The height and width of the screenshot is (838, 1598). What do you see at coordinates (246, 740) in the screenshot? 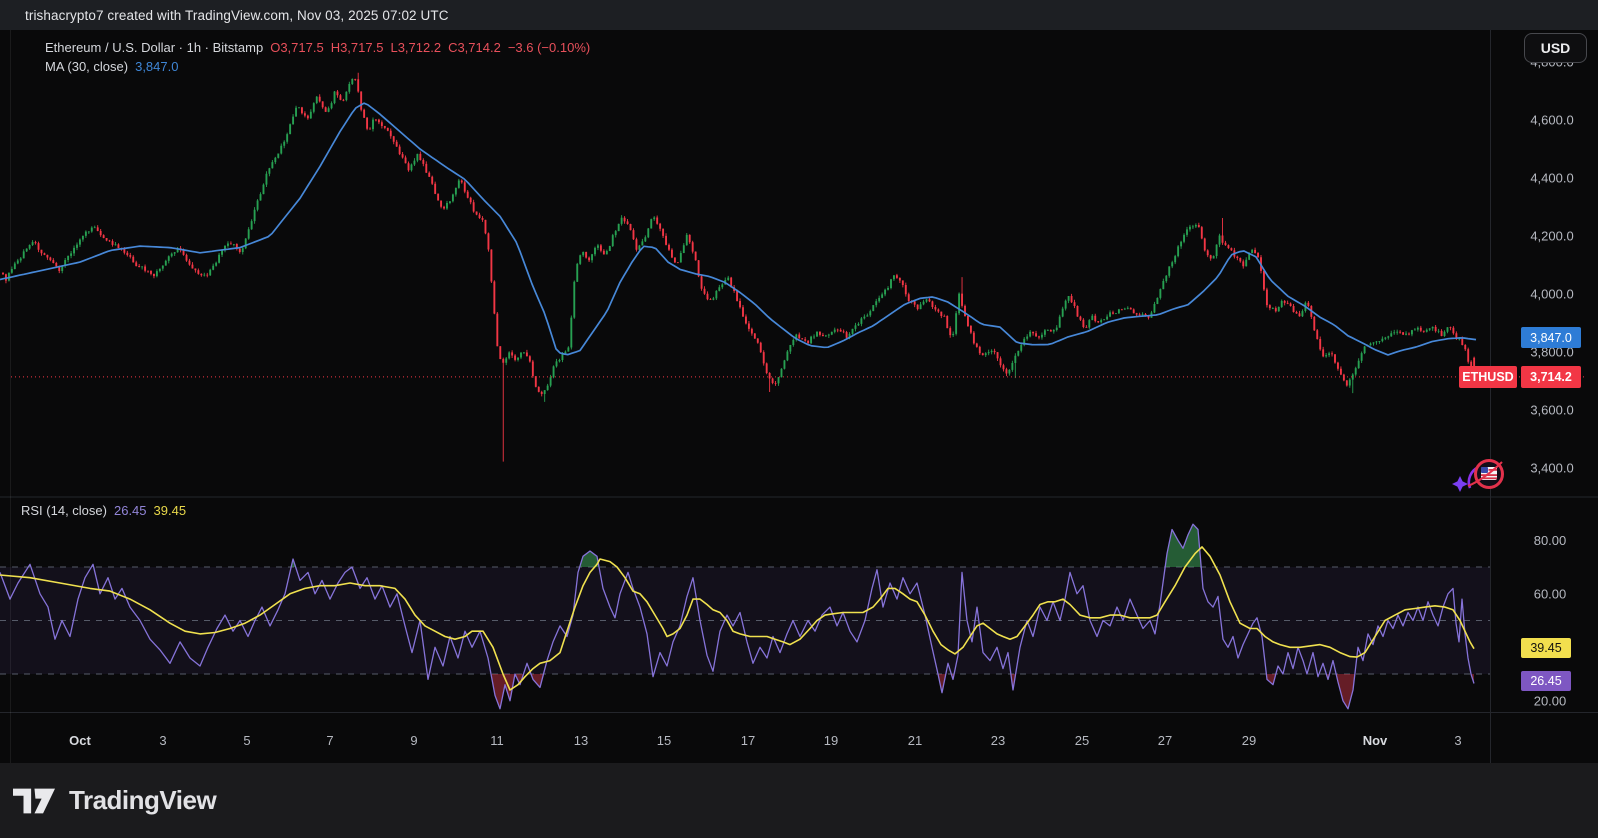
I see `time-axis-tick: 5` at bounding box center [246, 740].